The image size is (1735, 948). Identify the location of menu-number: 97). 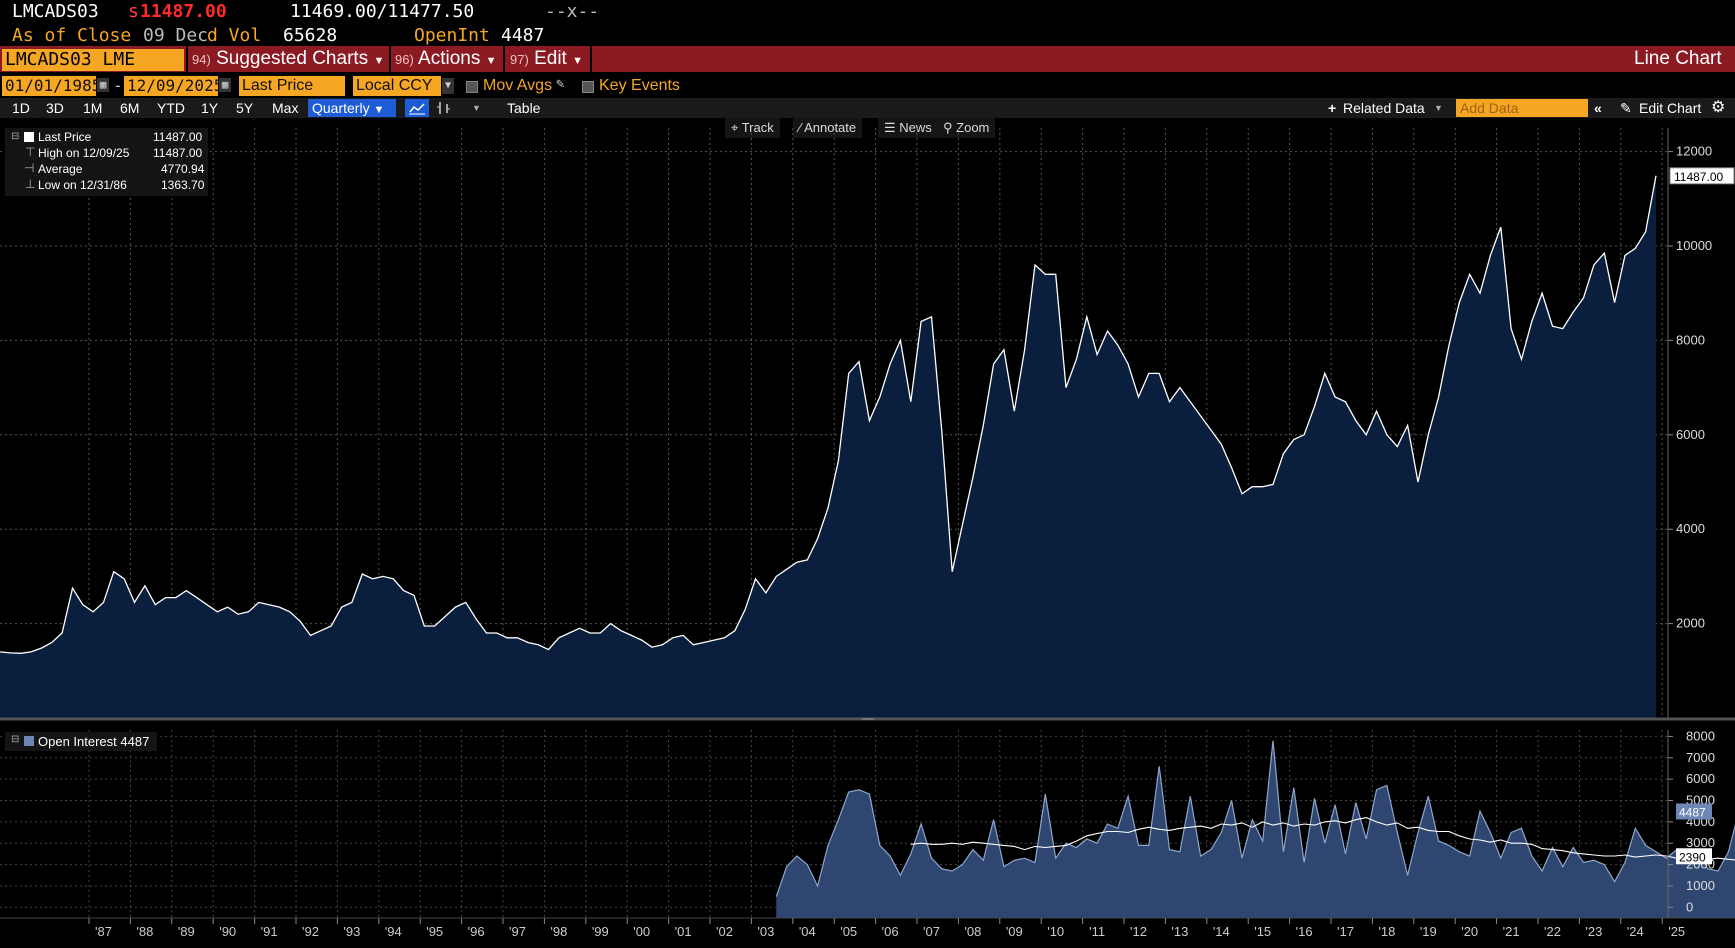
(519, 59).